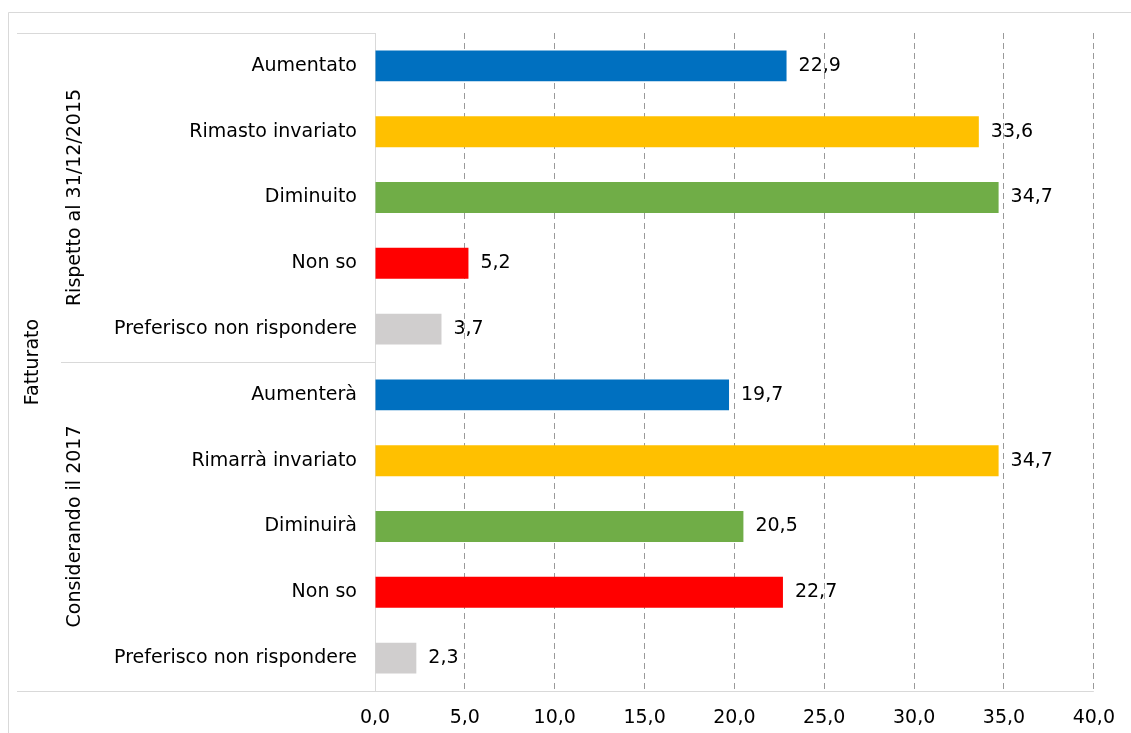  I want to click on text: Rispetto al 31/12/2015, so click(72, 197).